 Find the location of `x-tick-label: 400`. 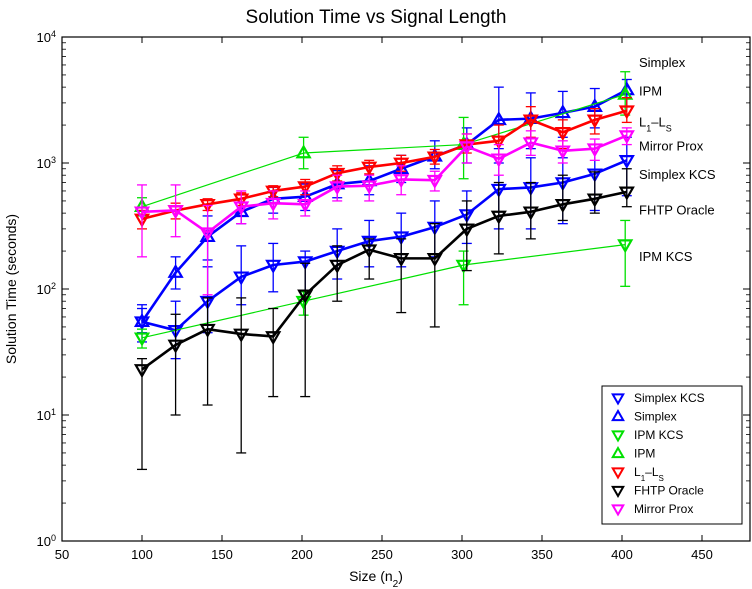

x-tick-label: 400 is located at coordinates (622, 554).